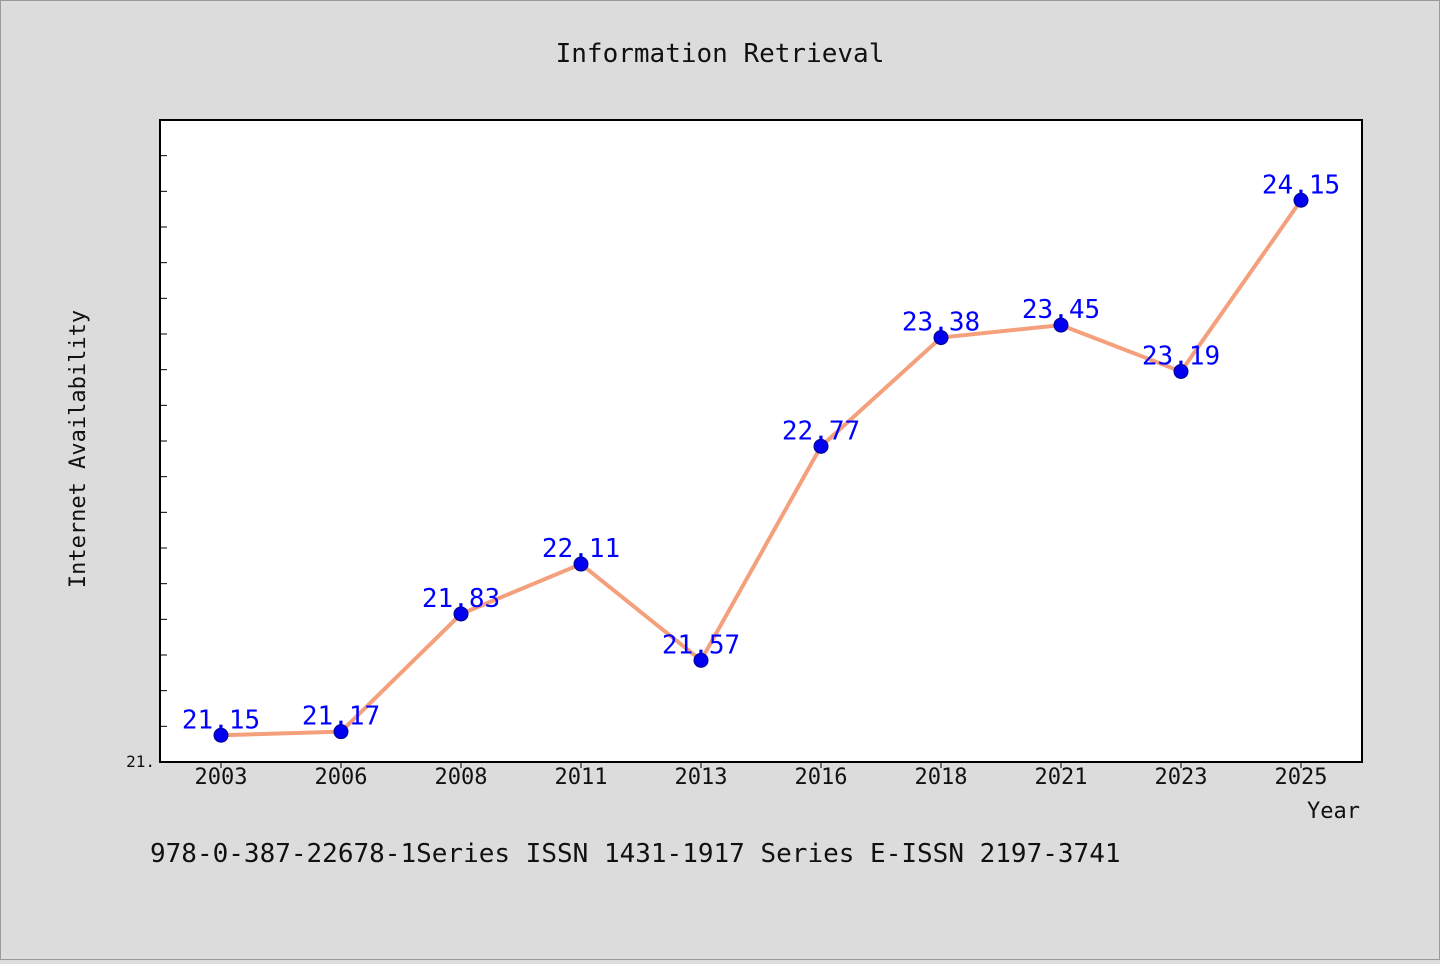 This screenshot has width=1440, height=964. Describe the element at coordinates (581, 777) in the screenshot. I see `x-tick-label: 2011` at that location.